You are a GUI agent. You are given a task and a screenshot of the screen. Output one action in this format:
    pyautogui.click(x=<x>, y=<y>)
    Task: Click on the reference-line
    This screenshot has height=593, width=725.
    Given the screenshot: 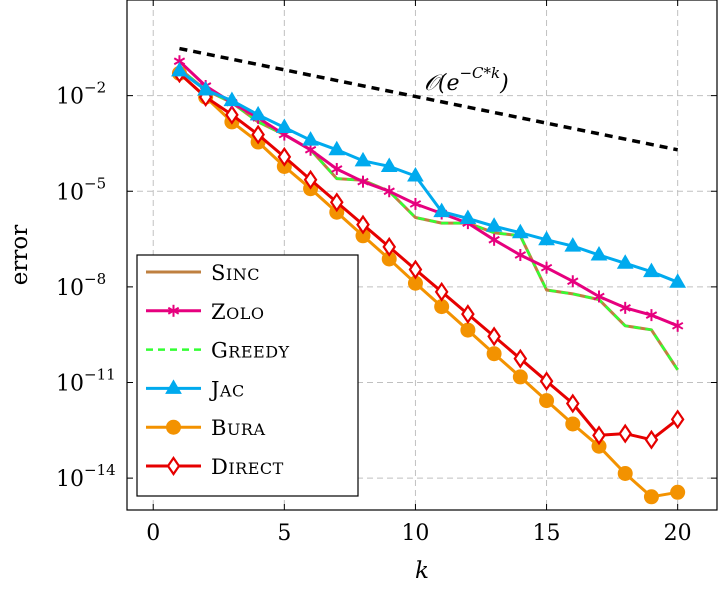 What is the action you would take?
    pyautogui.click(x=429, y=99)
    